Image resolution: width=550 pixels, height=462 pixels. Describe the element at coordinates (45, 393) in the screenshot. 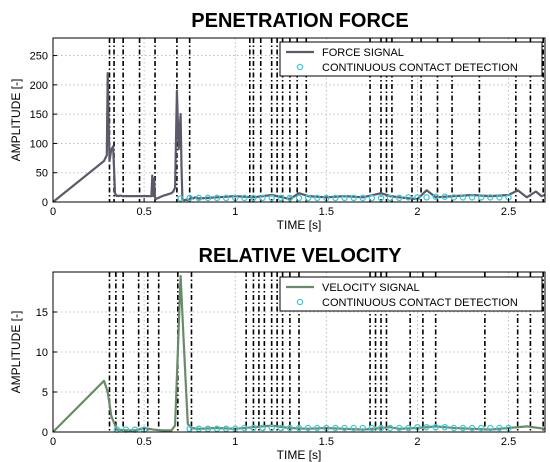

I see `y-tick-label: 5` at that location.